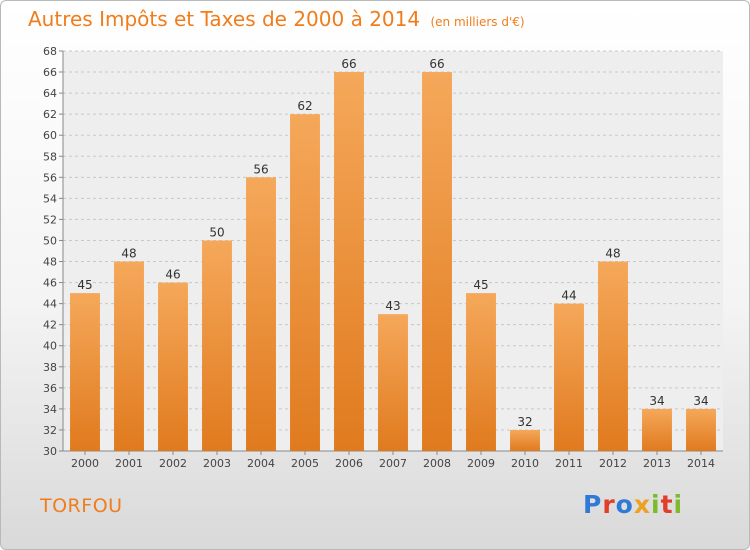 This screenshot has height=550, width=750. What do you see at coordinates (701, 463) in the screenshot?
I see `x-tick-label: 2014` at bounding box center [701, 463].